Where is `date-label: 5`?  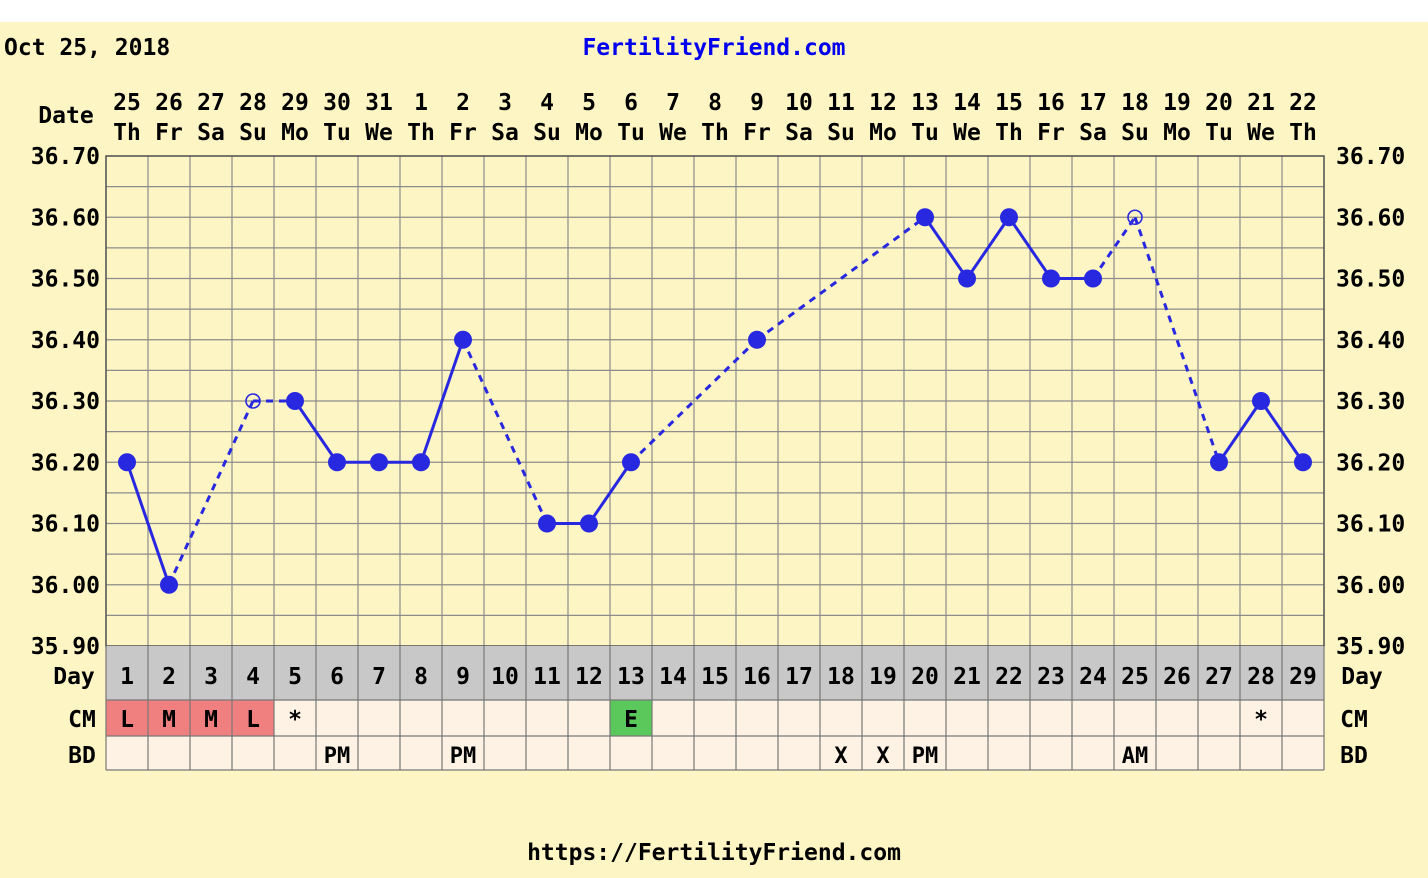 date-label: 5 is located at coordinates (589, 103).